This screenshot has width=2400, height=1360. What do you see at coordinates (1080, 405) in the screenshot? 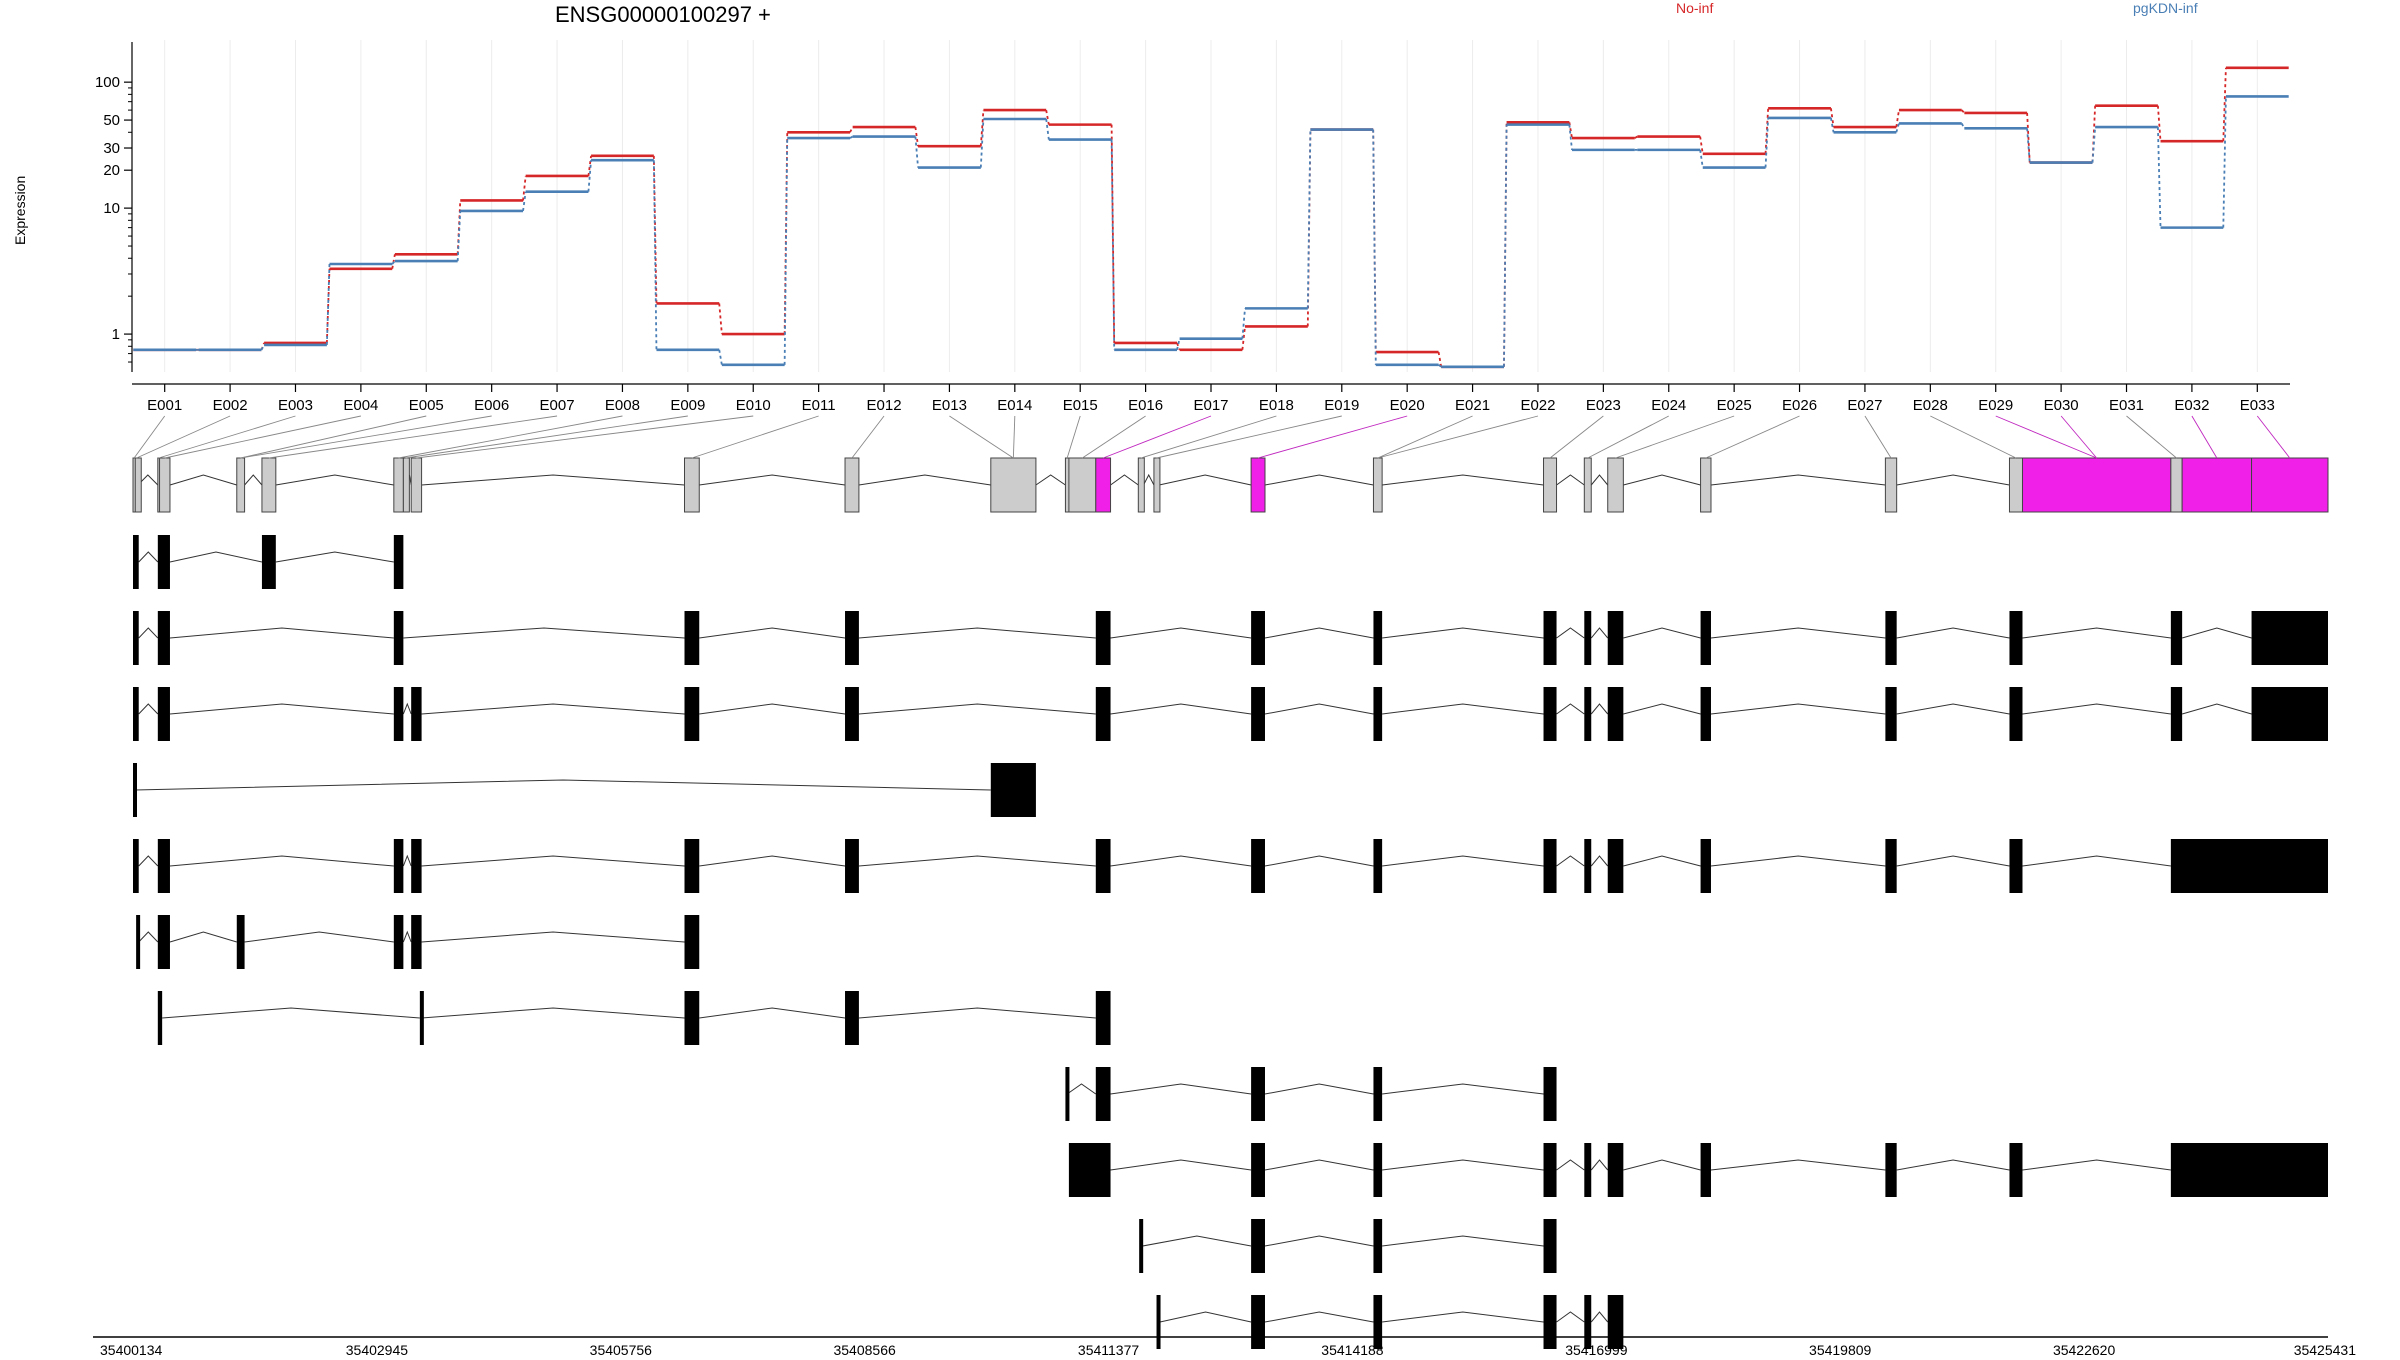
I see `x-tick-label: E015` at bounding box center [1080, 405].